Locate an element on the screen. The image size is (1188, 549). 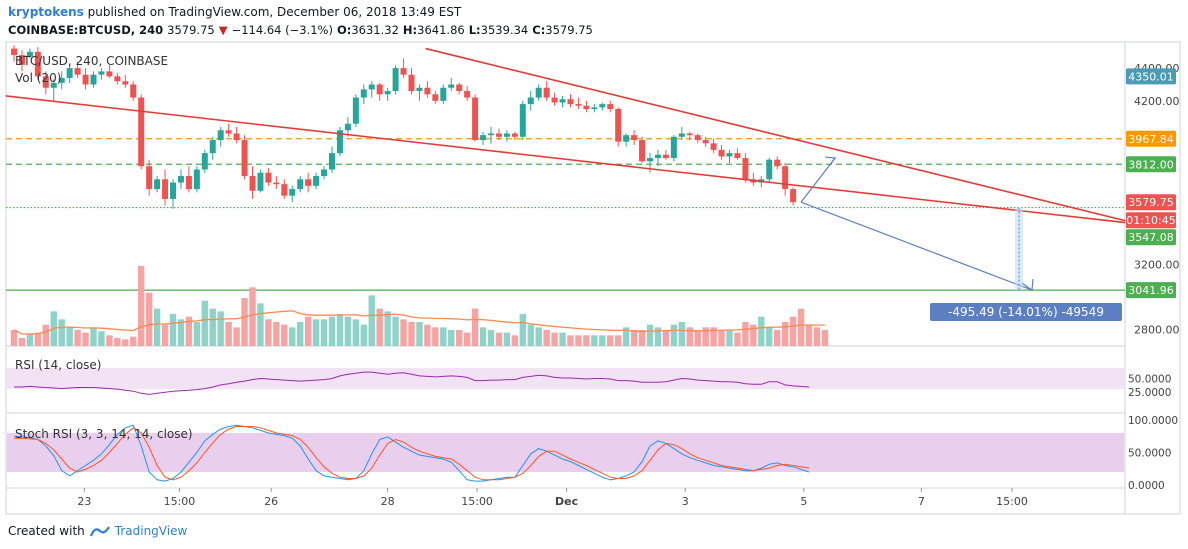
price-tick-label: 2800.00 is located at coordinates (1157, 330).